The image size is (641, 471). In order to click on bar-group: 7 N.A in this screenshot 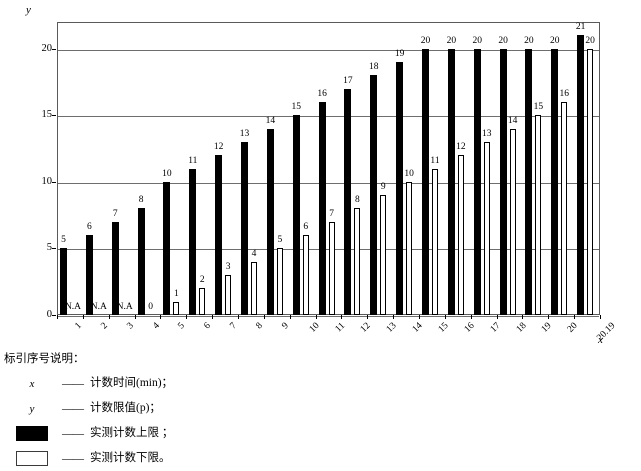, I will do `click(122, 168)`.